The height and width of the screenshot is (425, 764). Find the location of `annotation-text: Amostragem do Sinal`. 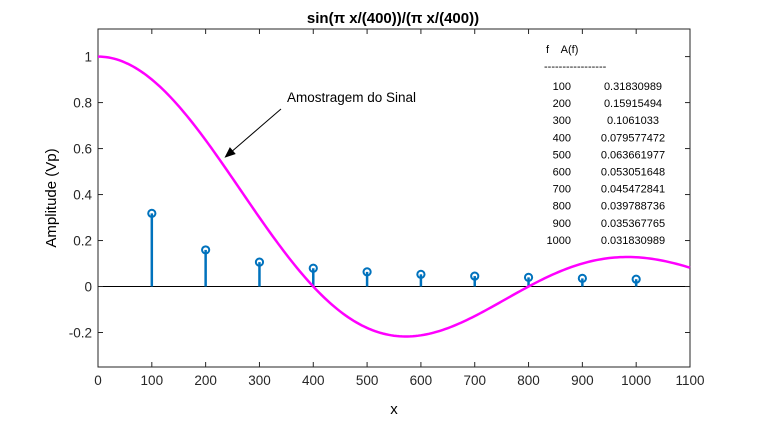

annotation-text: Amostragem do Sinal is located at coordinates (351, 97).